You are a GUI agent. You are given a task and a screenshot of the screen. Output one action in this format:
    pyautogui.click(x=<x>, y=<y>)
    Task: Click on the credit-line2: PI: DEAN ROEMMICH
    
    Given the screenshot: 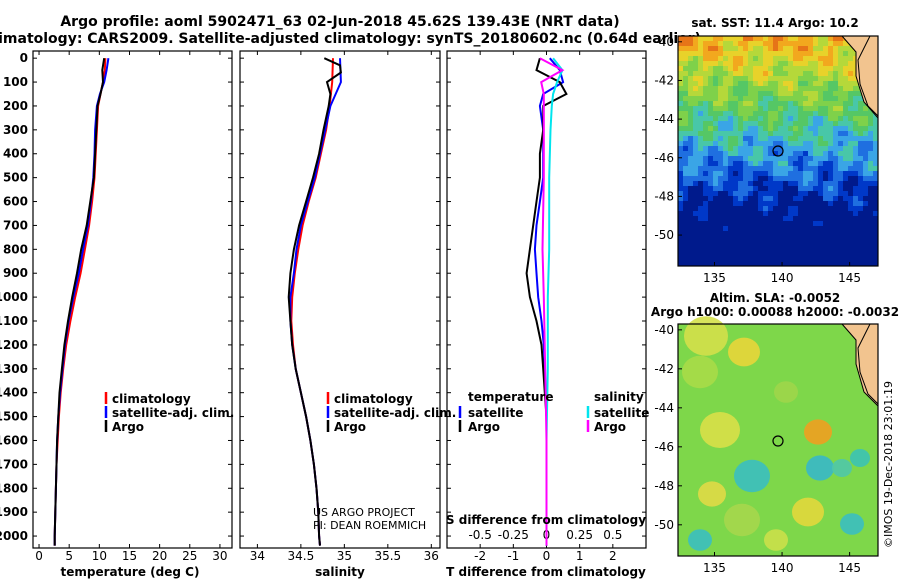 What is the action you would take?
    pyautogui.click(x=369, y=525)
    